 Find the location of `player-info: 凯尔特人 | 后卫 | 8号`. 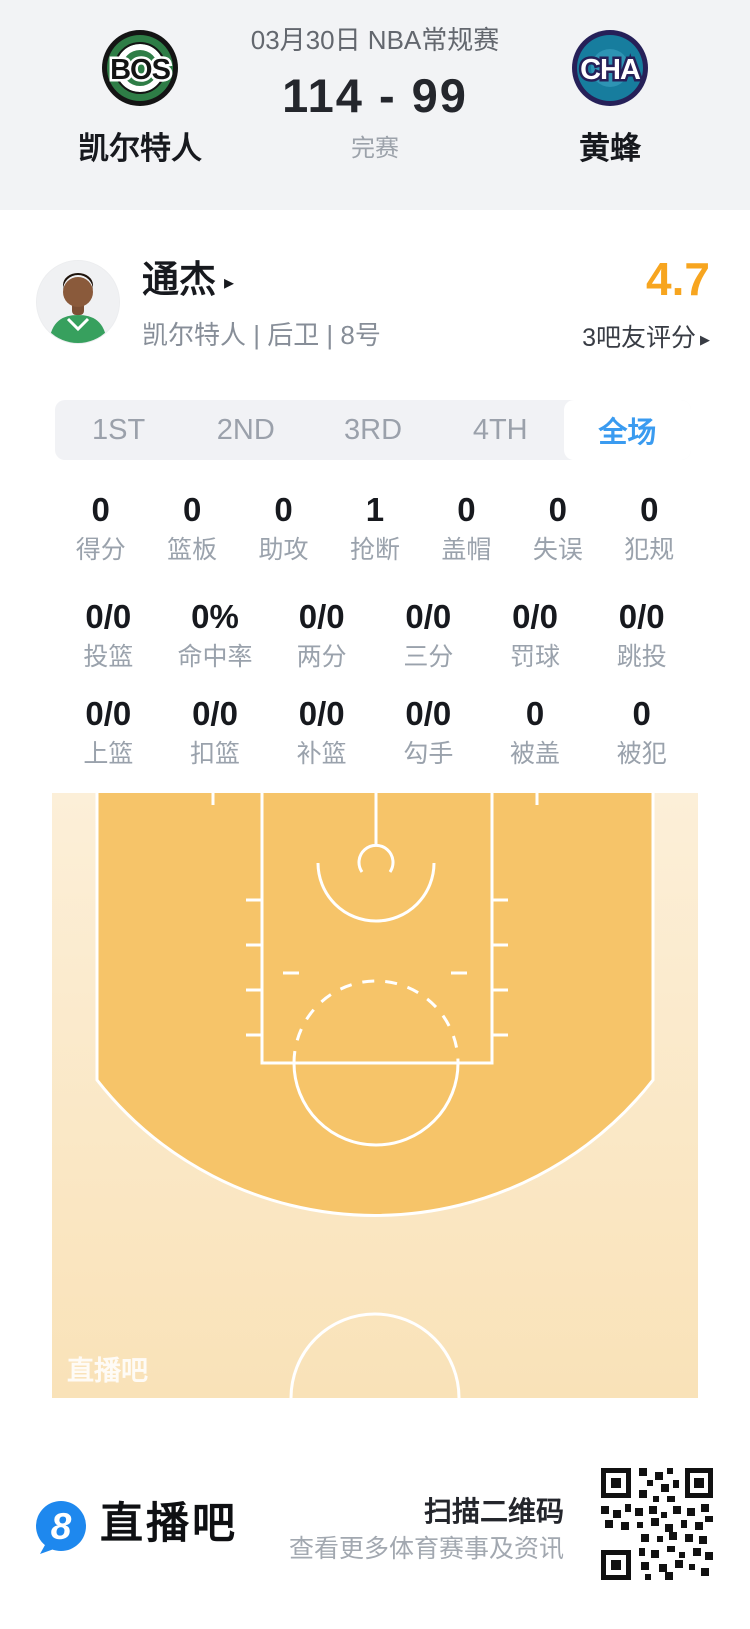

player-info: 凯尔特人 | 后卫 | 8号 is located at coordinates (261, 335).